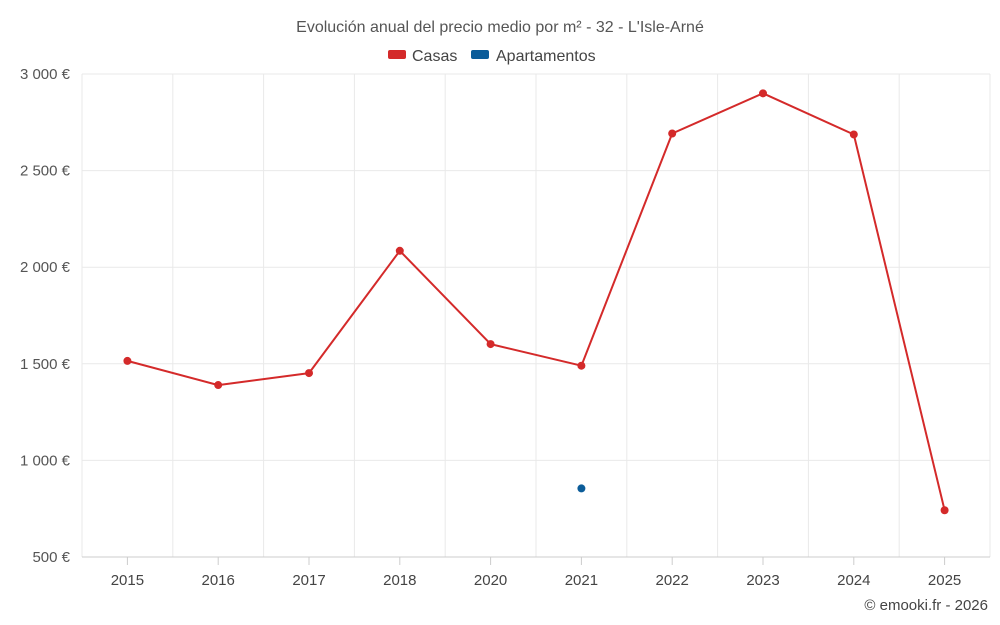 The height and width of the screenshot is (625, 1000). Describe the element at coordinates (490, 580) in the screenshot. I see `x-tick-label: 2020` at that location.